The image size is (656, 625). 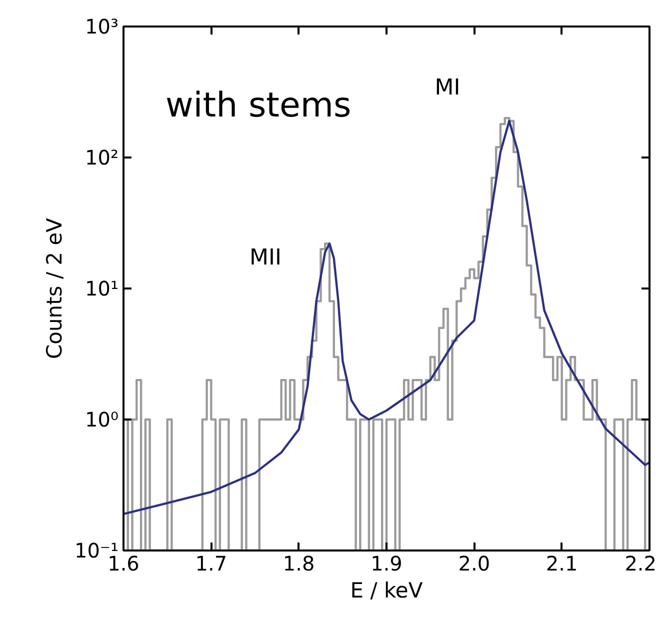 I want to click on y-axis-title: Counts / 2 eV, so click(x=54, y=288).